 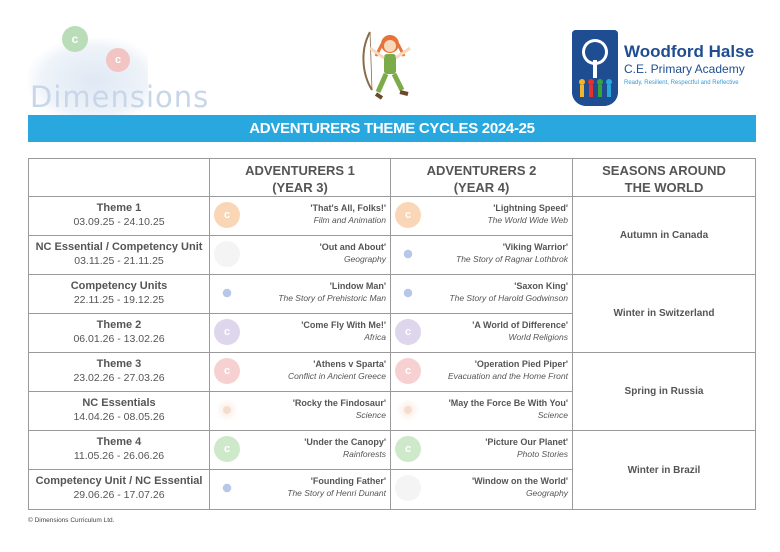 What do you see at coordinates (339, 403) in the screenshot?
I see `unit-title: 'Rocky the Findosaur'` at bounding box center [339, 403].